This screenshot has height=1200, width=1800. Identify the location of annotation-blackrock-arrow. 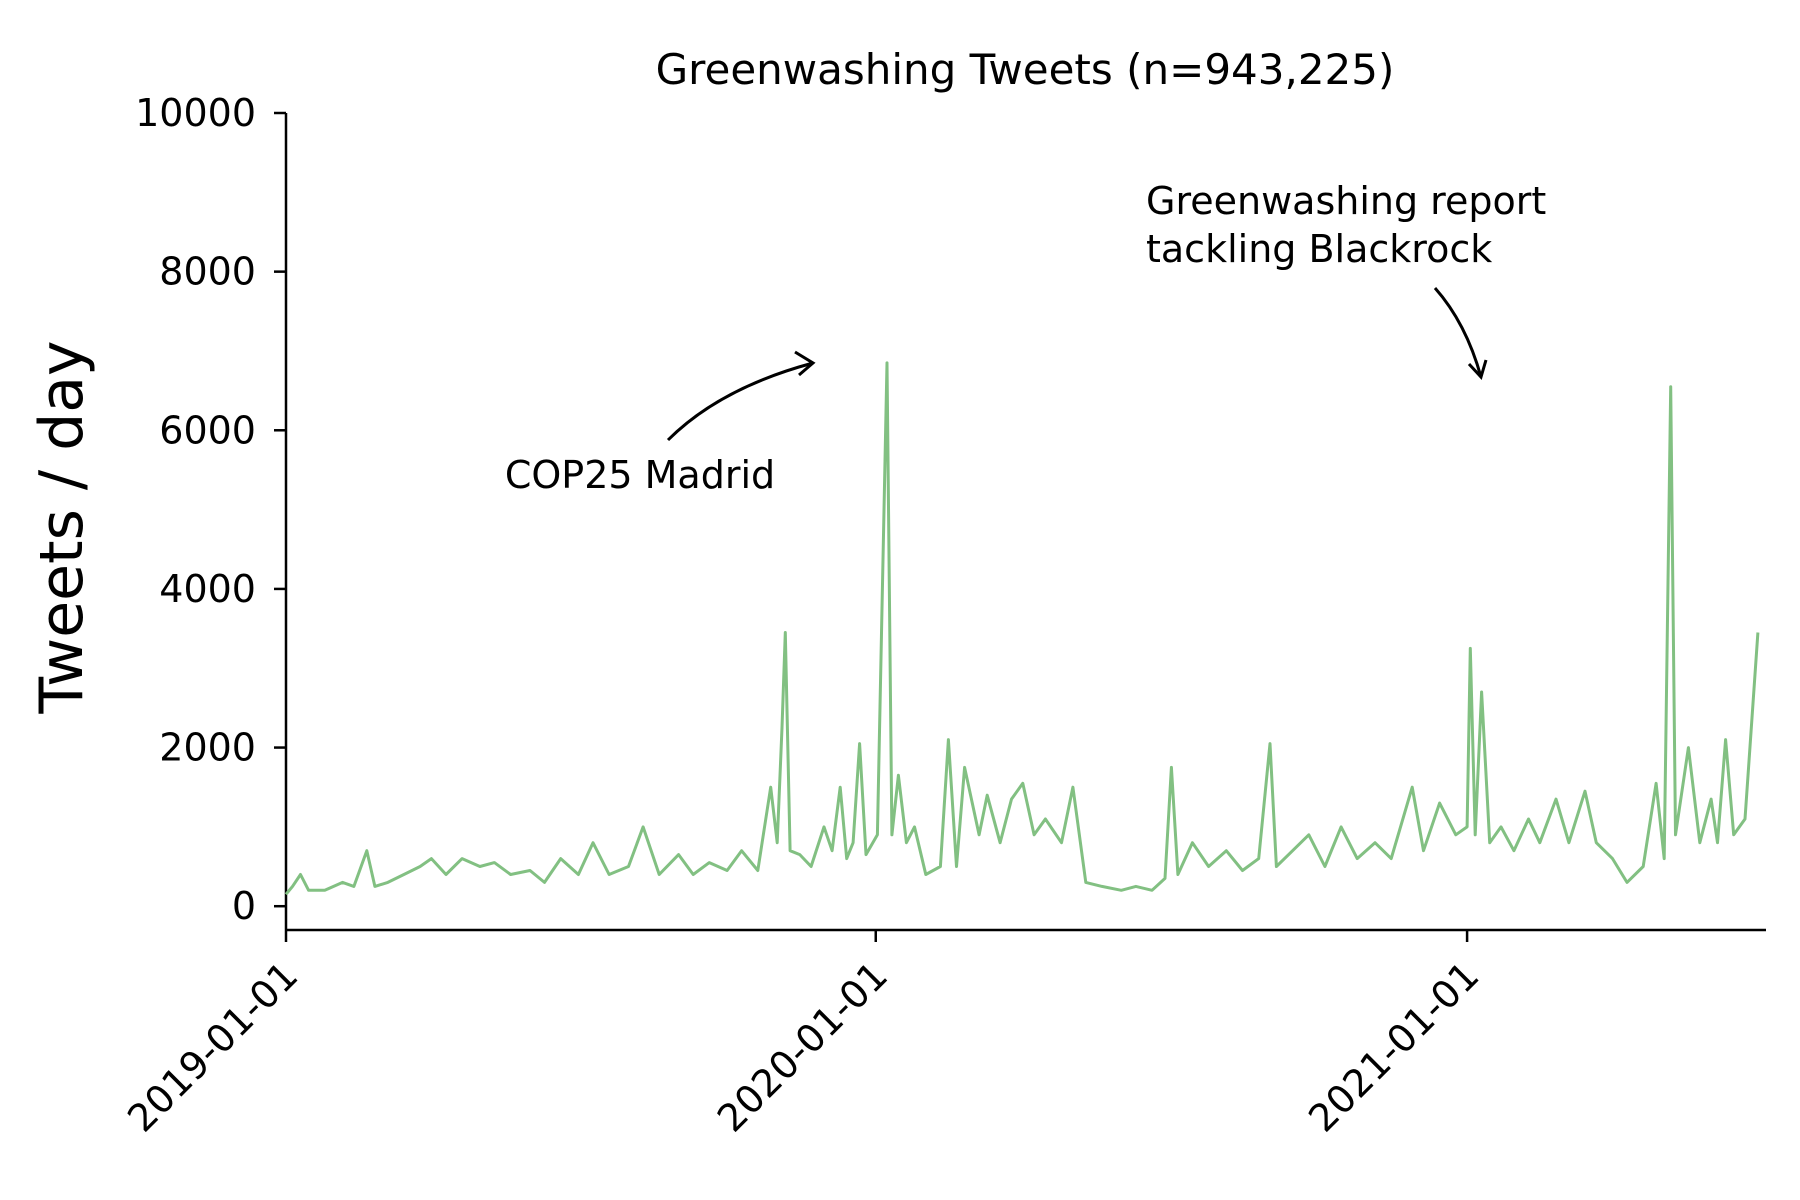
(1458, 332).